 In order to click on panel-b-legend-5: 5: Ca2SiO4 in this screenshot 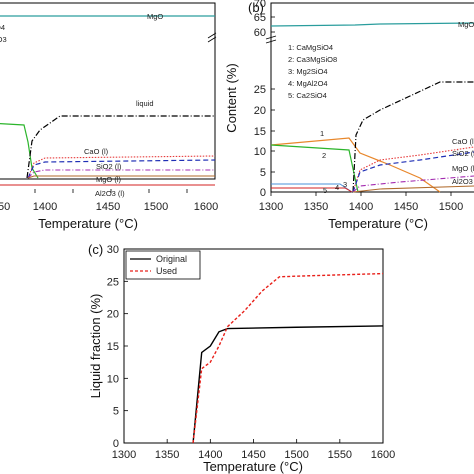, I will do `click(307, 95)`.